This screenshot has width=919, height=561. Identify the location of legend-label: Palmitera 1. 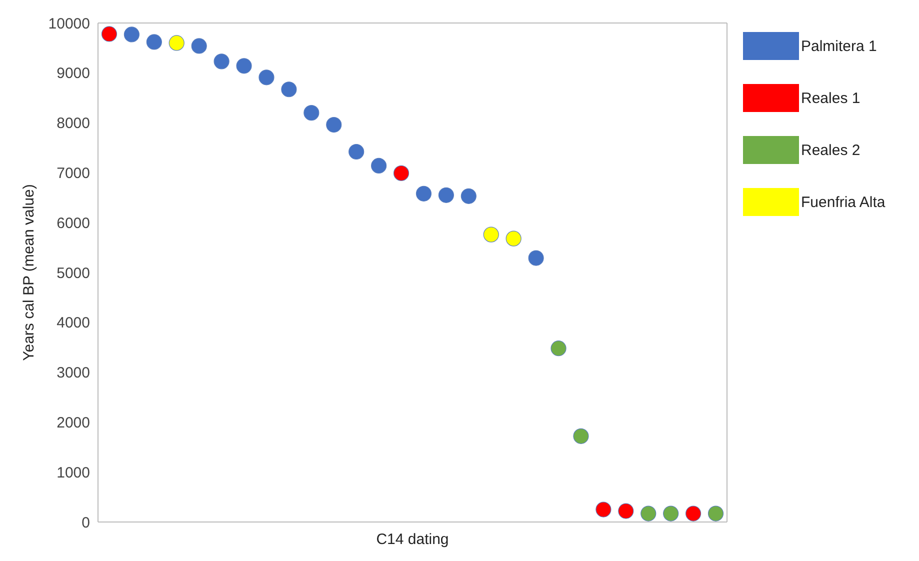
(839, 46).